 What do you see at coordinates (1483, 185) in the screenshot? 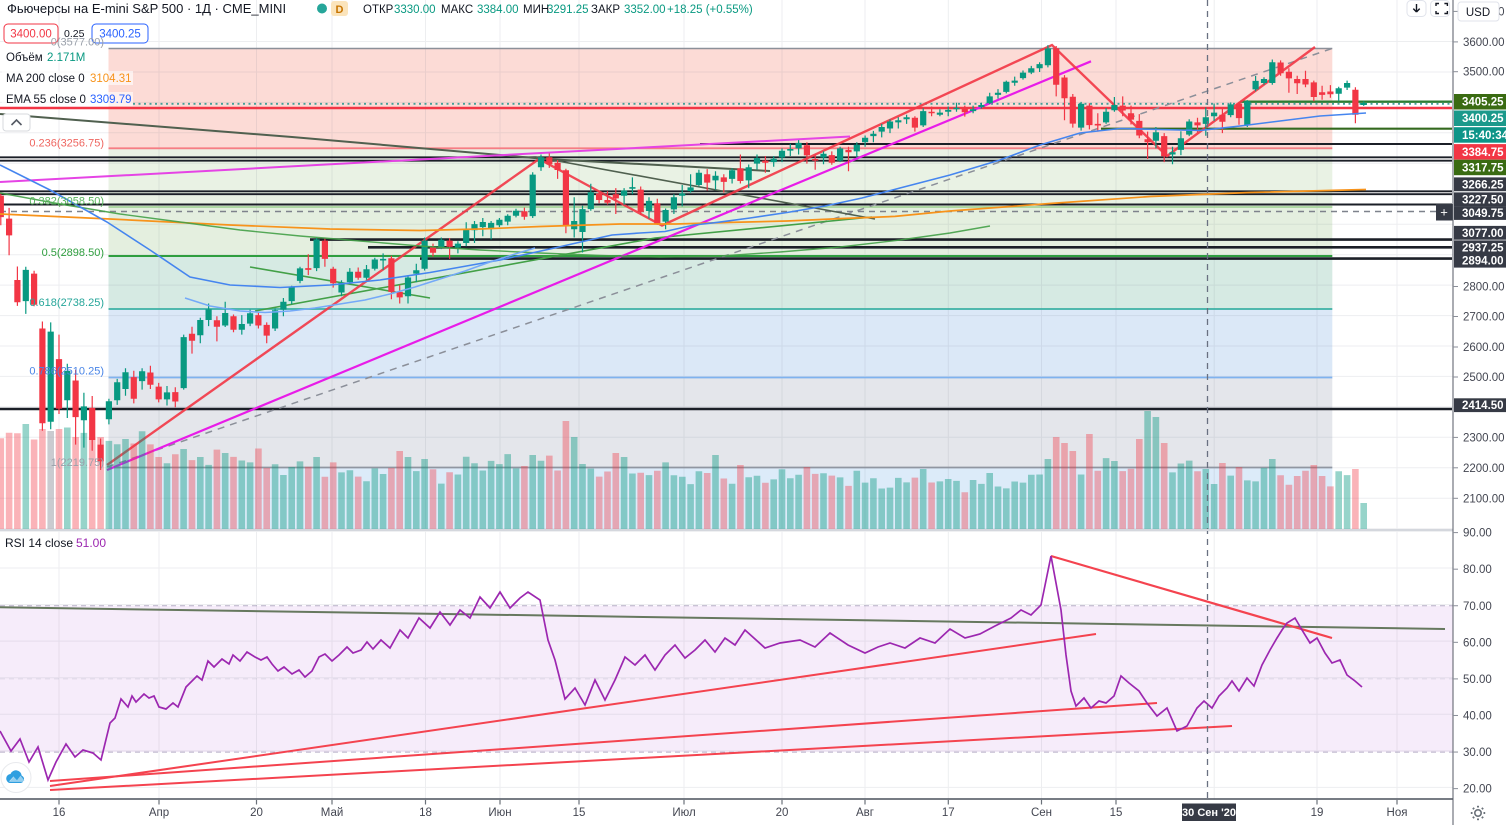
I see `svg-text: 3266.25` at bounding box center [1483, 185].